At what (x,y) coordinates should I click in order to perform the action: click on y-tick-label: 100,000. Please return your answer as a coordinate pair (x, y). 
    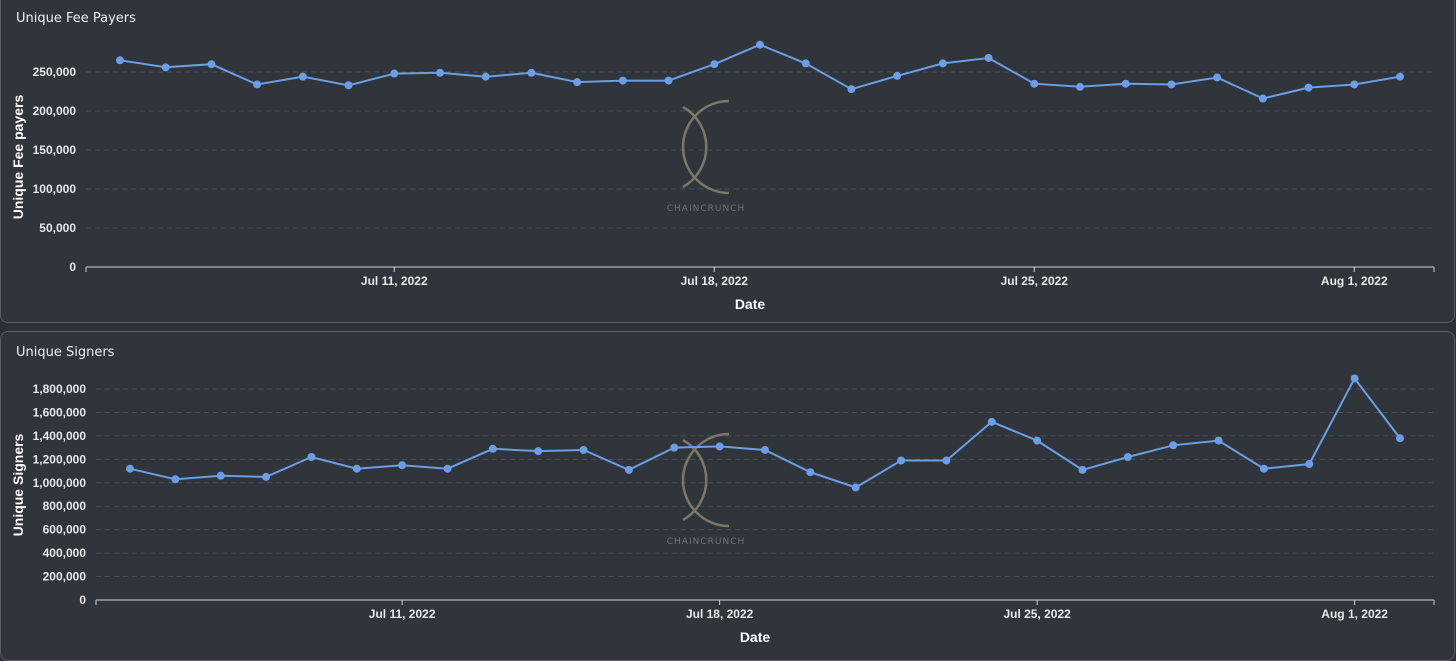
    Looking at the image, I should click on (55, 189).